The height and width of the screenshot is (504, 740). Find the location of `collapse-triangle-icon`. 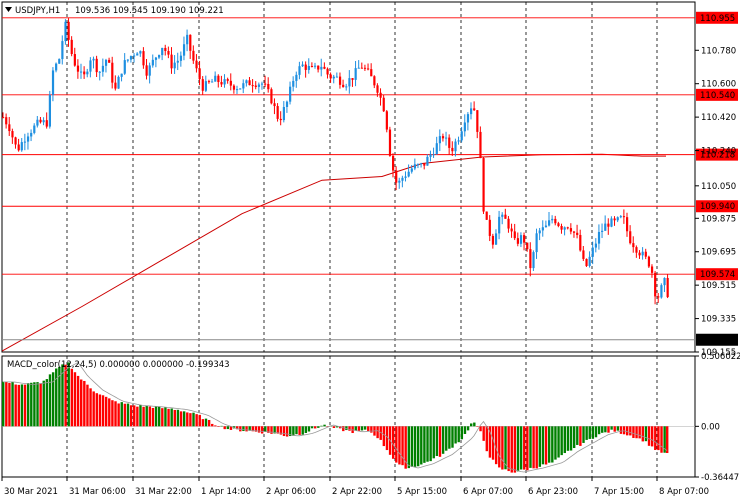

collapse-triangle-icon is located at coordinates (8, 9).